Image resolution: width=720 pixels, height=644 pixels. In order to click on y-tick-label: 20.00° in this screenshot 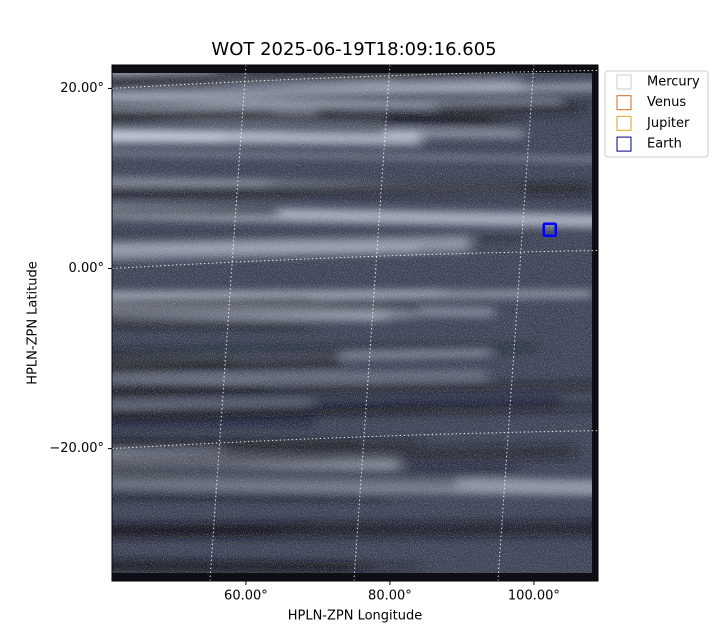, I will do `click(82, 88)`.